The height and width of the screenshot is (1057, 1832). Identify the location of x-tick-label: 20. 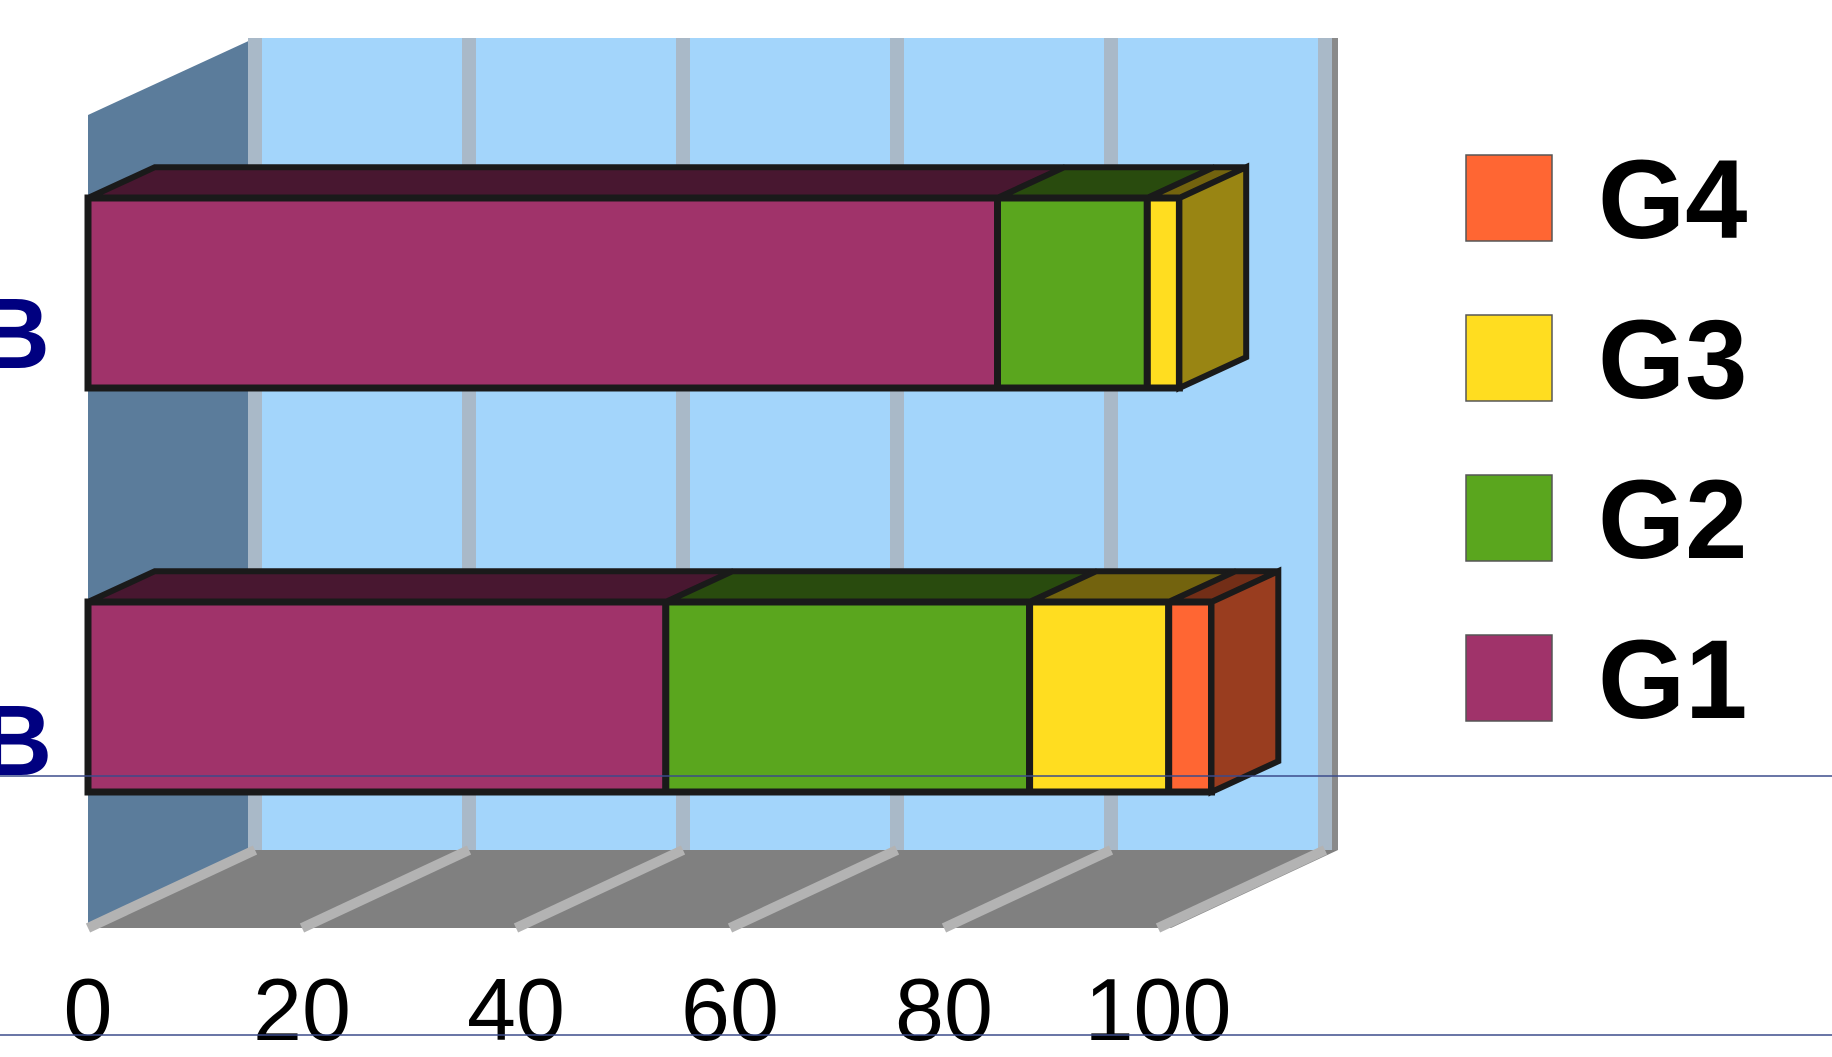
(302, 1008).